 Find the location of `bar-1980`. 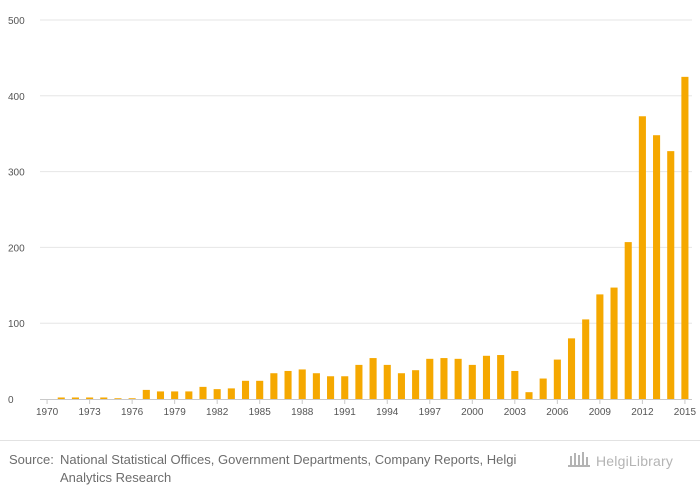

bar-1980 is located at coordinates (189, 395).